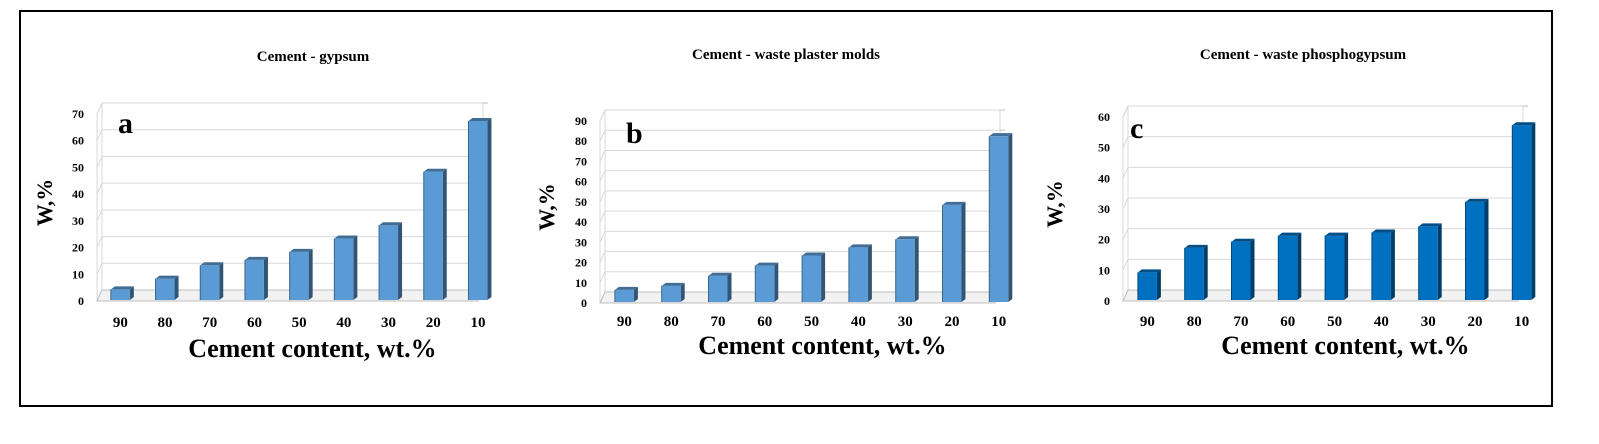 This screenshot has height=444, width=1599. What do you see at coordinates (78, 114) in the screenshot?
I see `y-tick-label: 70` at bounding box center [78, 114].